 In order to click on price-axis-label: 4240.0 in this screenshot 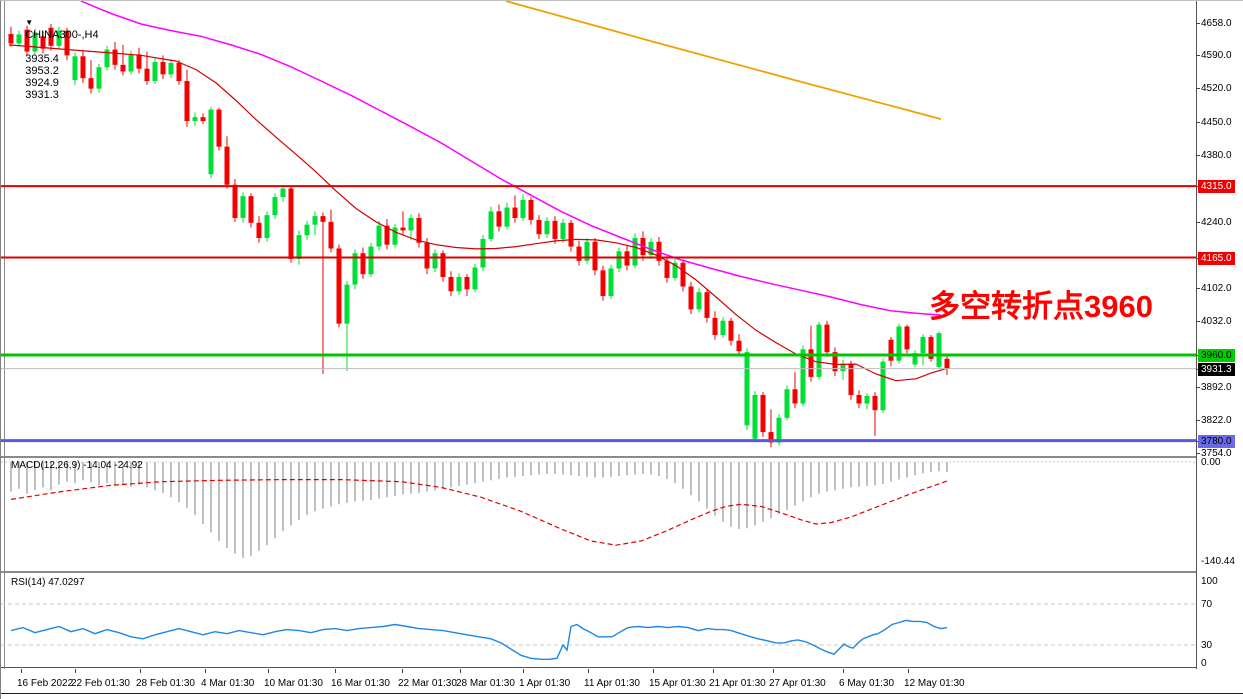, I will do `click(1216, 222)`.